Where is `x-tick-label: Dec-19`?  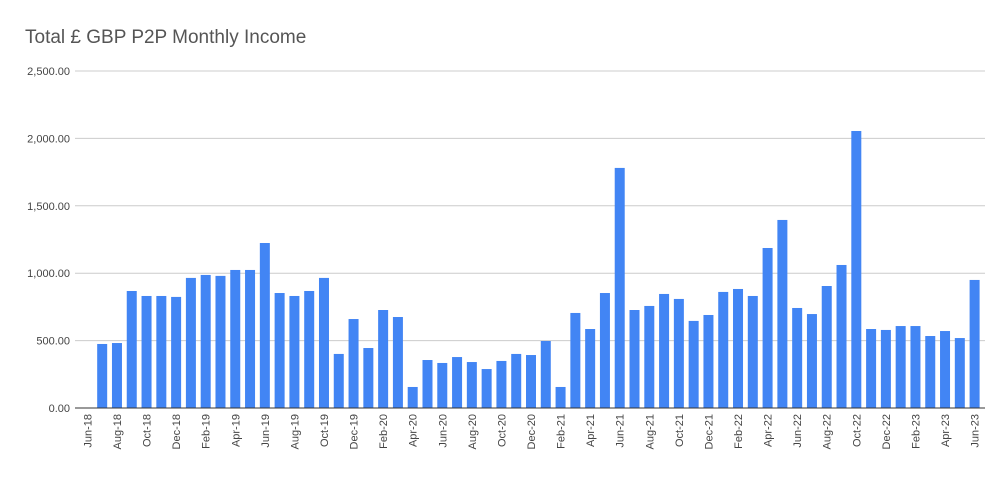
x-tick-label: Dec-19 is located at coordinates (355, 431).